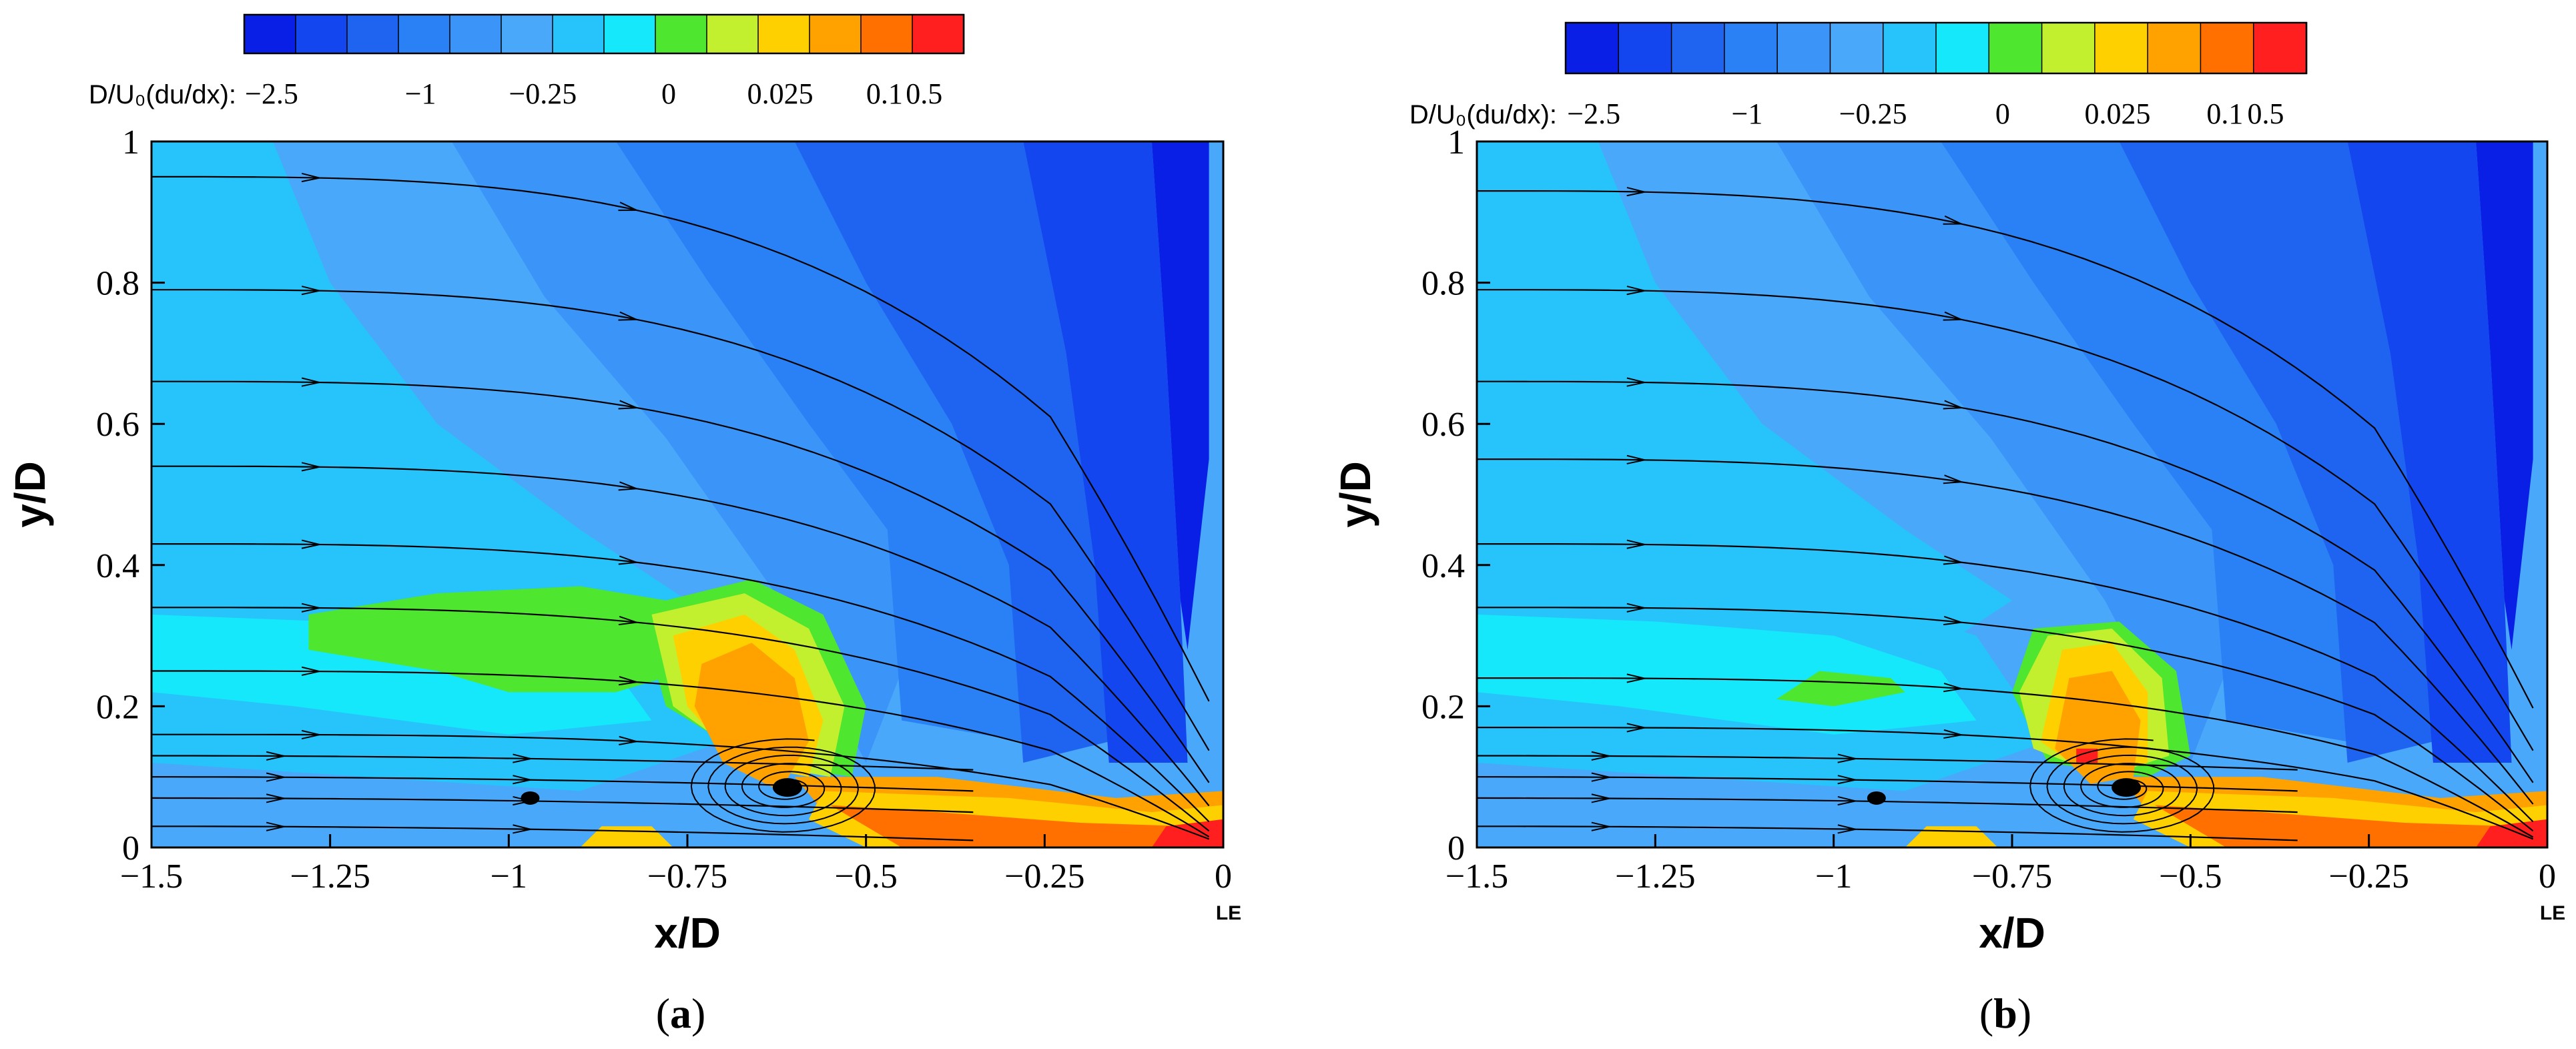 The image size is (2576, 1049). Describe the element at coordinates (130, 142) in the screenshot. I see `y-tick-label: 1` at that location.